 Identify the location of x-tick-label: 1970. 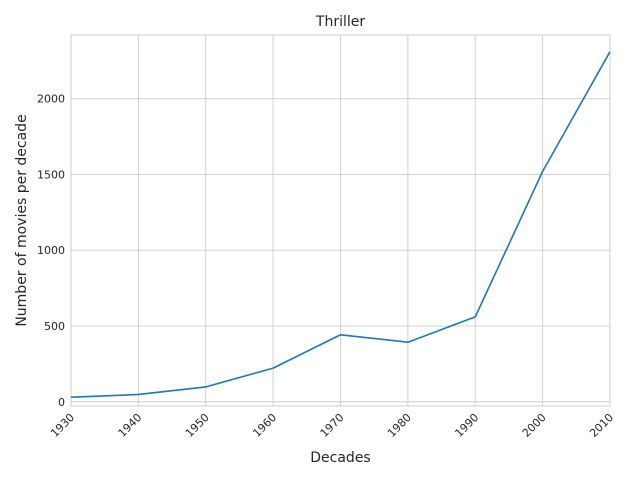
(332, 425).